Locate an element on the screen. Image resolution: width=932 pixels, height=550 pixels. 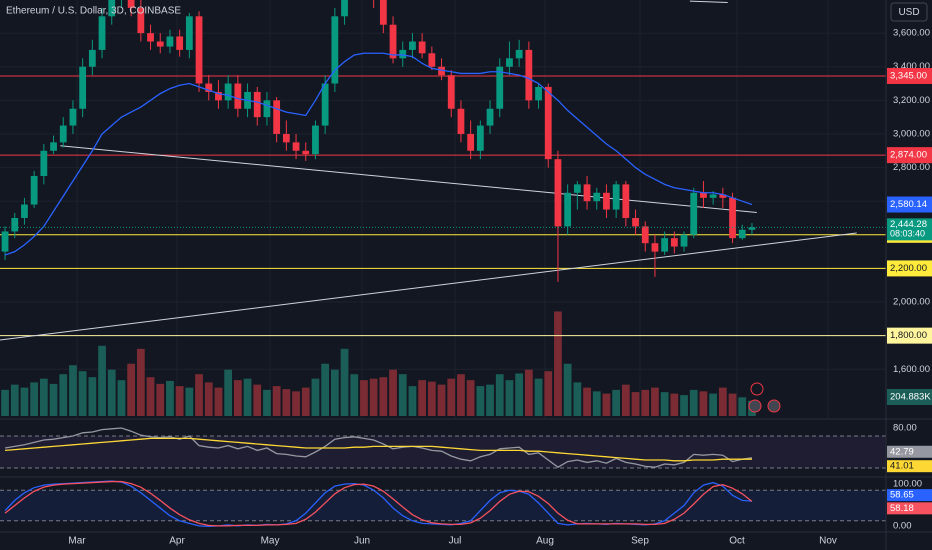
ma-label: 2,580.14 is located at coordinates (908, 204).